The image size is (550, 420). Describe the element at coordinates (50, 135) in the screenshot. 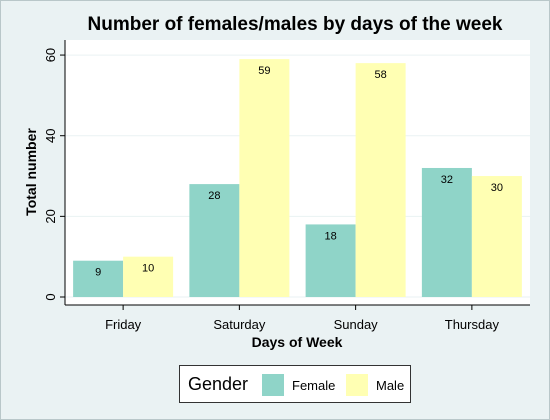

I see `y-tick-label-40: 40` at that location.